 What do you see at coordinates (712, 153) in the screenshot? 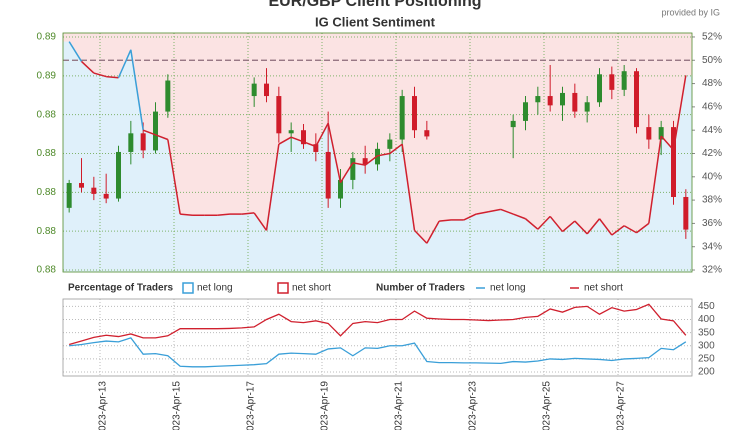
I see `y2-tick-label: 42%` at bounding box center [712, 153].